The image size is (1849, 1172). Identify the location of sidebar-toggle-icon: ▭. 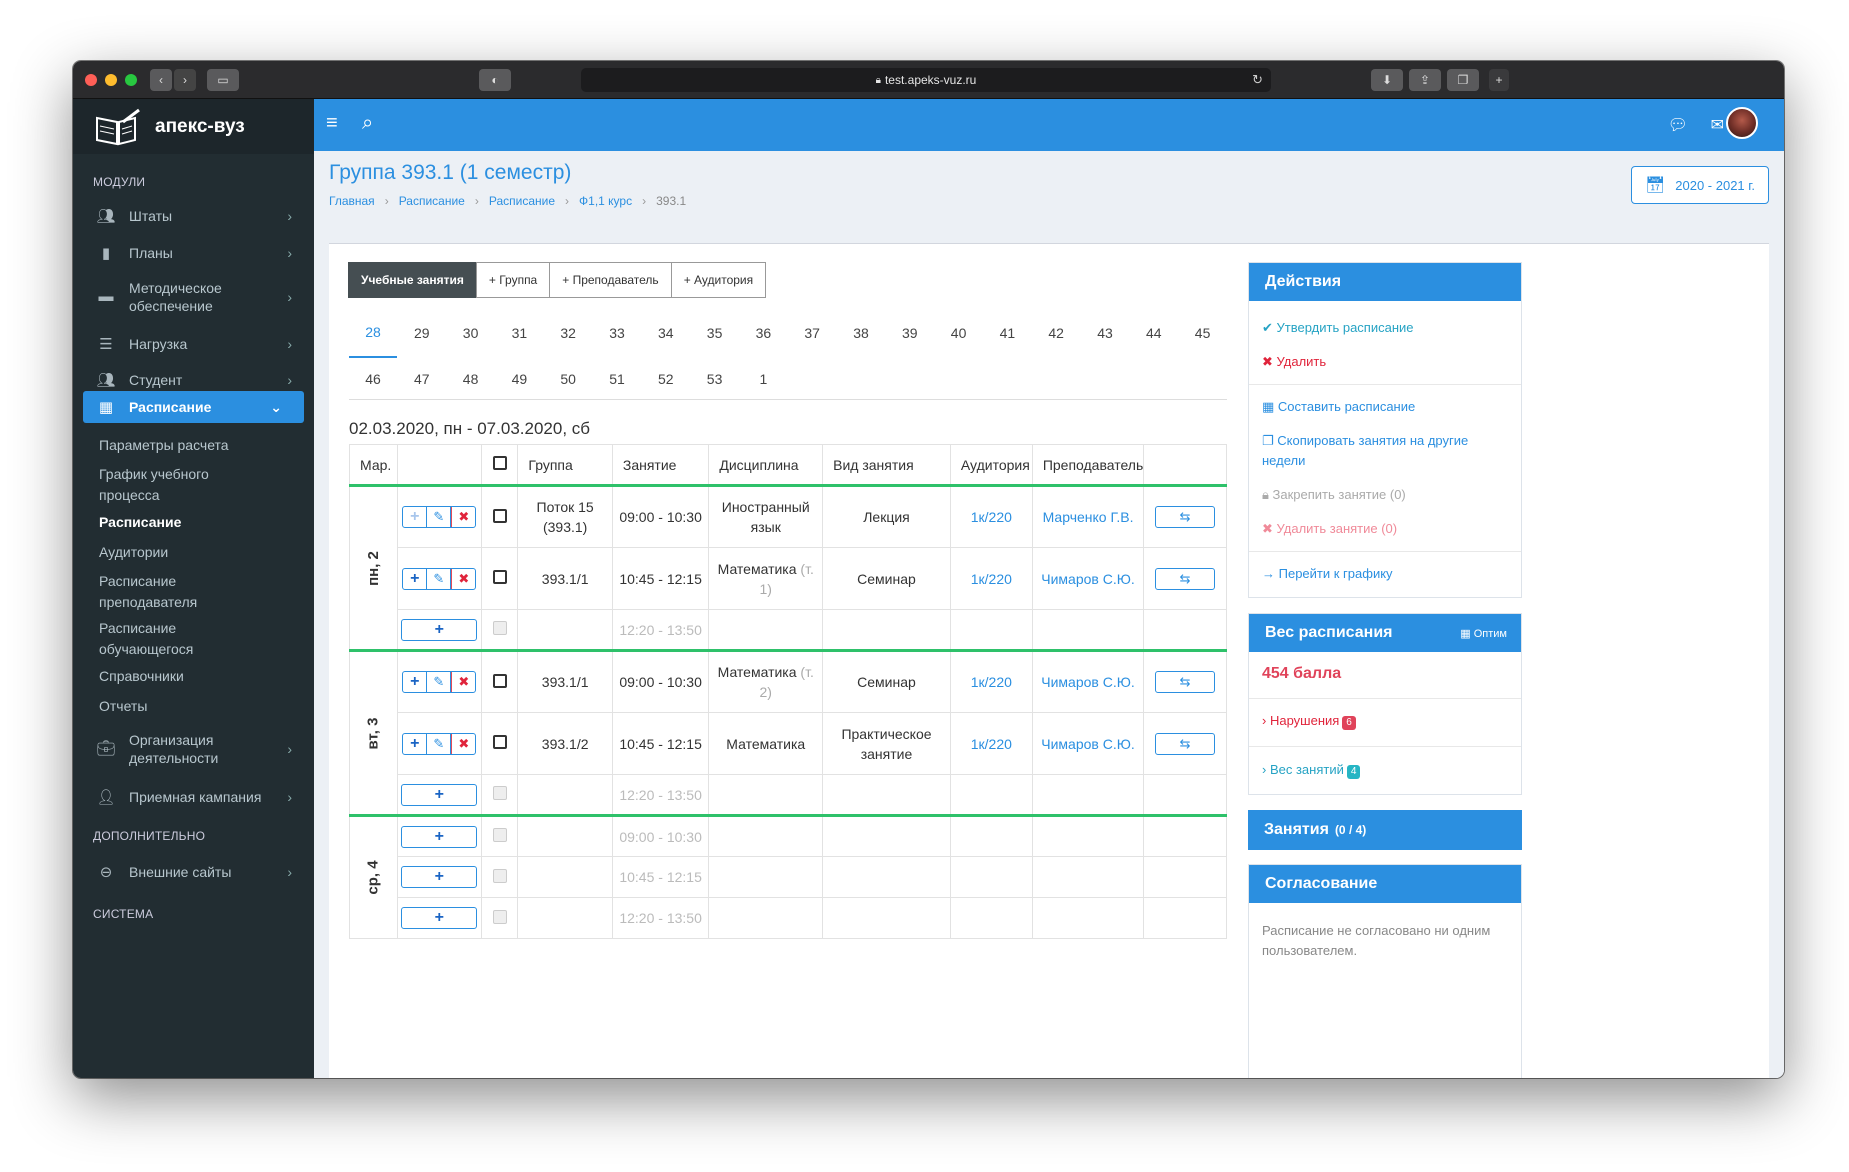
(223, 80).